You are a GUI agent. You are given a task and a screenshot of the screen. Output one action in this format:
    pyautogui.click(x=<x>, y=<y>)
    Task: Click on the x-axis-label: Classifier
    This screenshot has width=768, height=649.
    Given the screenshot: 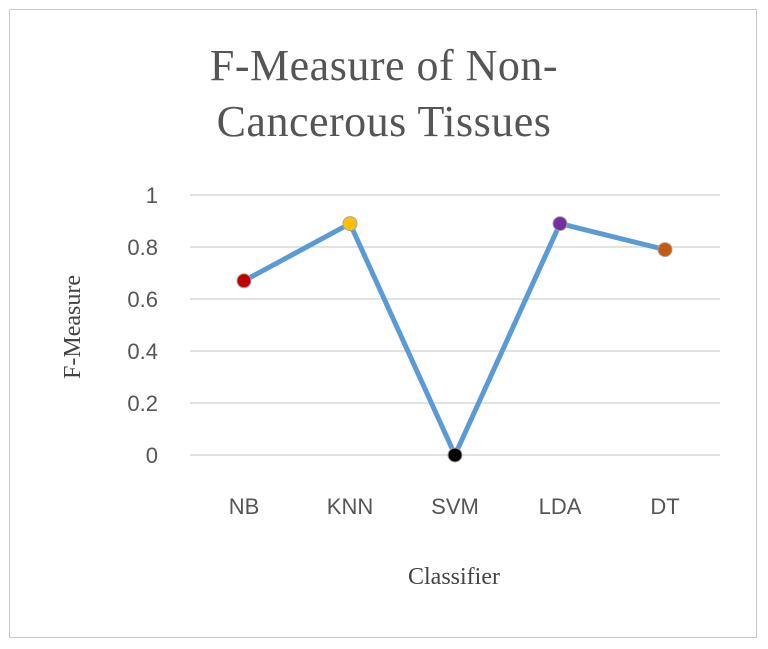 What is the action you would take?
    pyautogui.click(x=454, y=577)
    